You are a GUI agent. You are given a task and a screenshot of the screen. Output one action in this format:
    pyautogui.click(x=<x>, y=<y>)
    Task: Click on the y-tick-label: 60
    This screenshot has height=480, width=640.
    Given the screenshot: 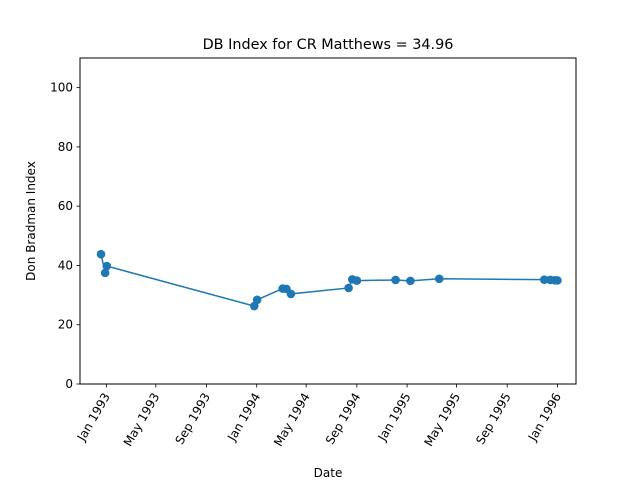 What is the action you would take?
    pyautogui.click(x=65, y=206)
    